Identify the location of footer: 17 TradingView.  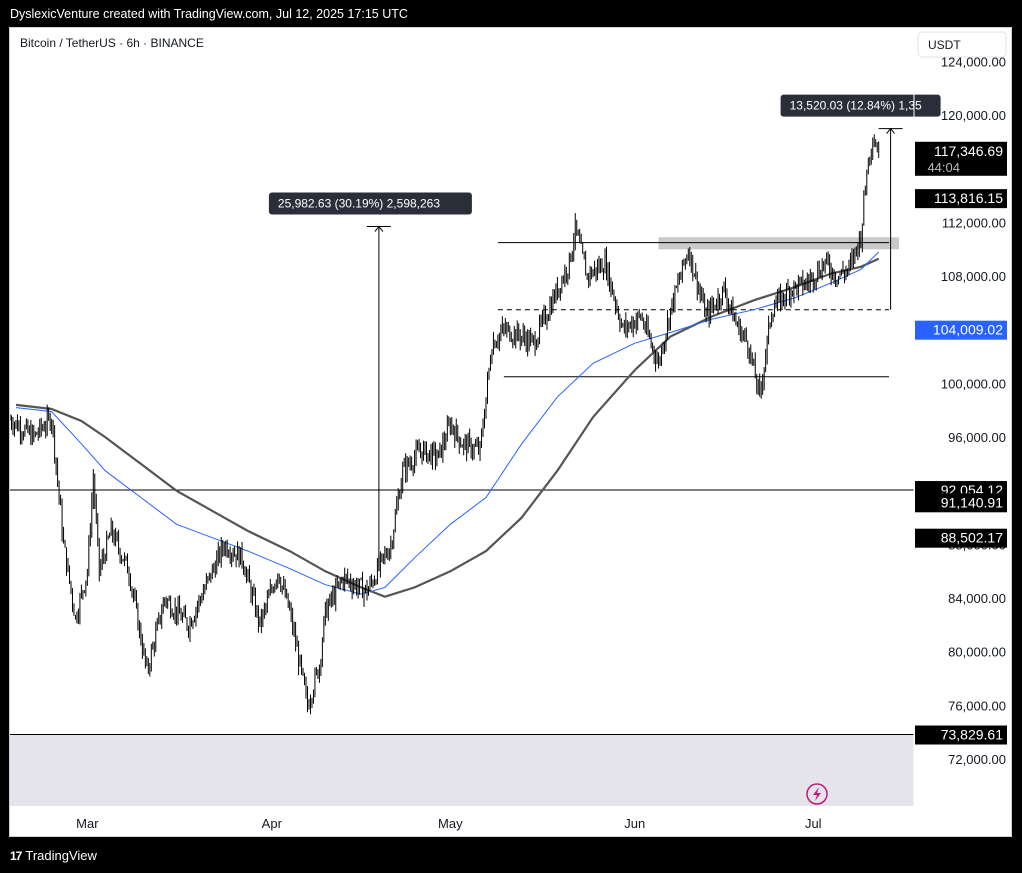
(53, 855).